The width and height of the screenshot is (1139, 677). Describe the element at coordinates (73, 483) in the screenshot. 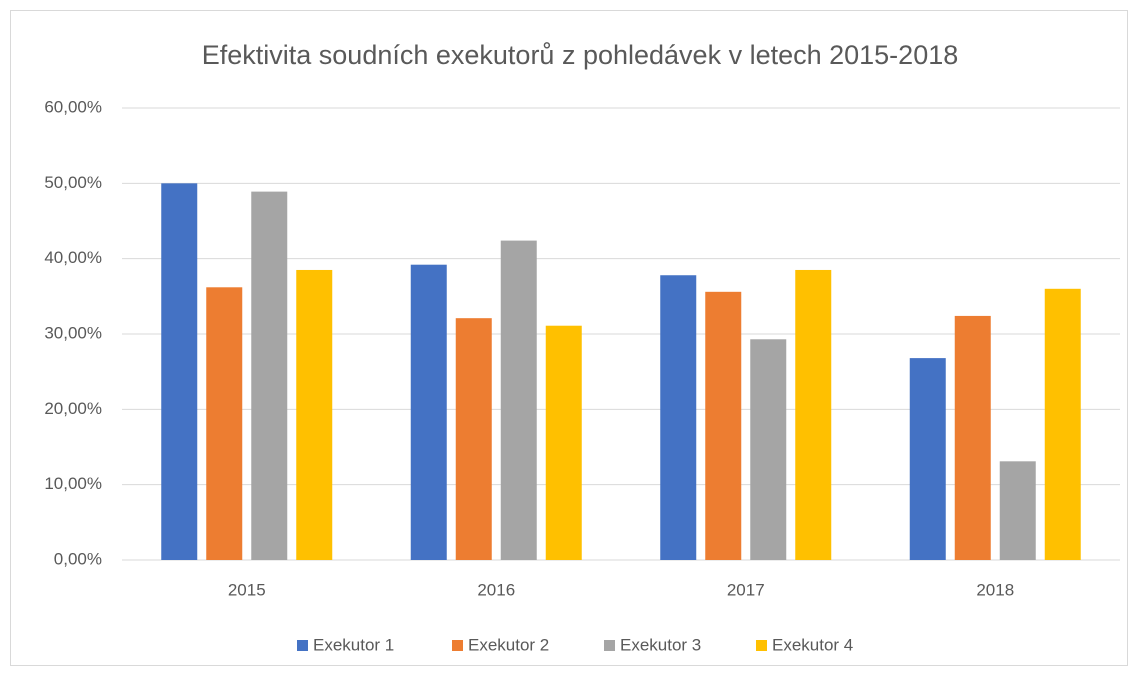

I see `y-tick-label: 10,00%` at that location.